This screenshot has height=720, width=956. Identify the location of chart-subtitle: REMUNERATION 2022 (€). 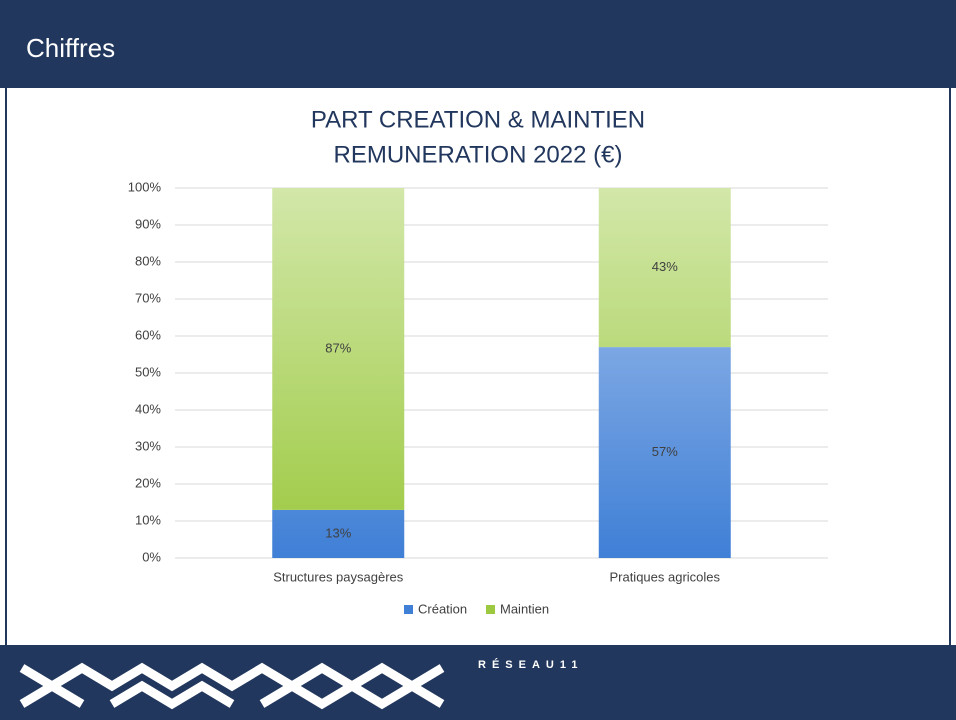
(478, 154).